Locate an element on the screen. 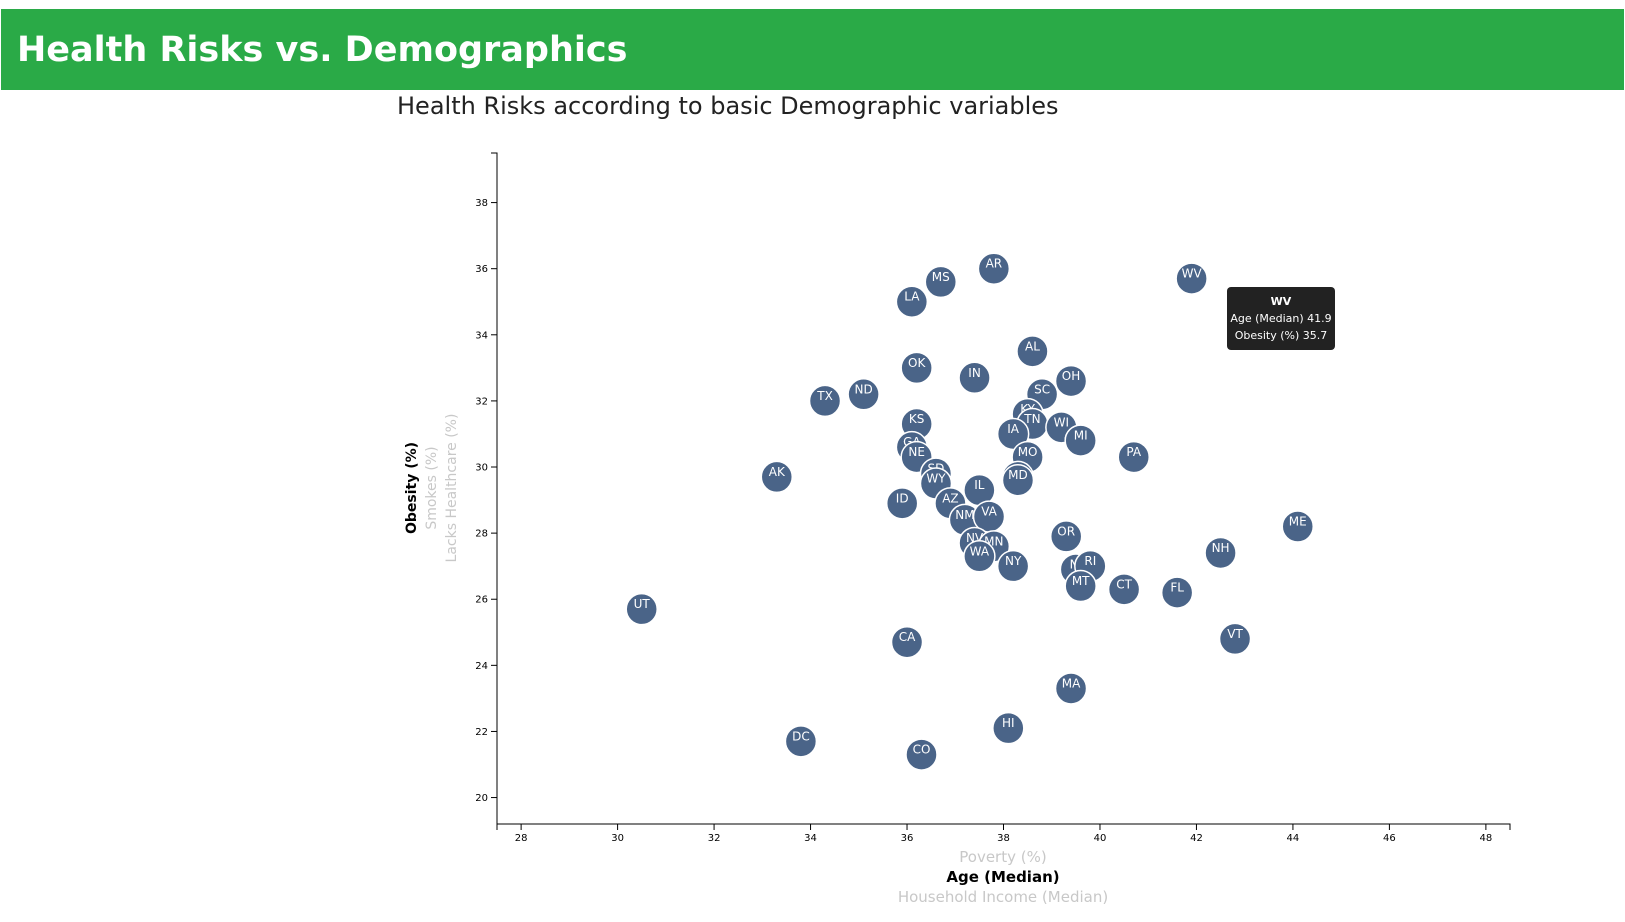 This screenshot has width=1625, height=922. state-label: NY is located at coordinates (1013, 561).